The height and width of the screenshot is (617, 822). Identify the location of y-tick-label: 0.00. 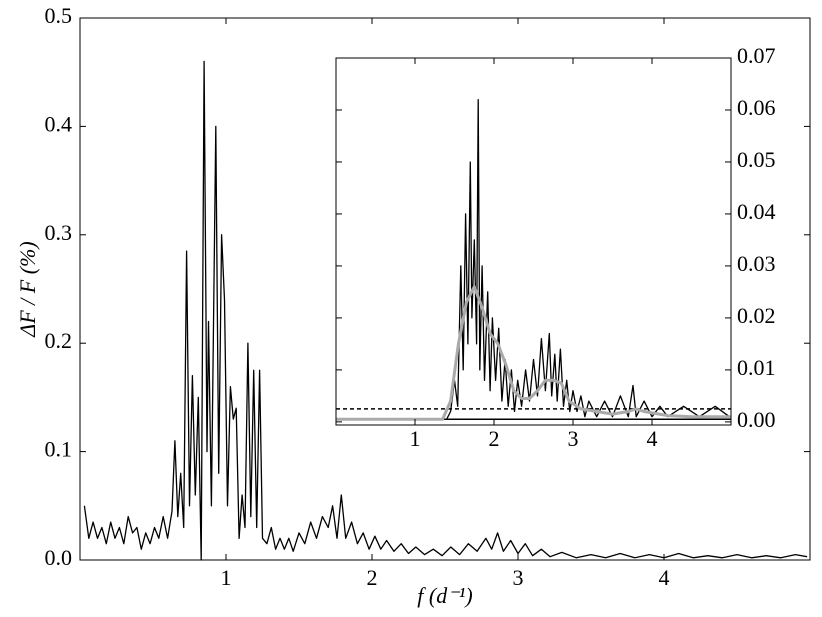
(756, 419).